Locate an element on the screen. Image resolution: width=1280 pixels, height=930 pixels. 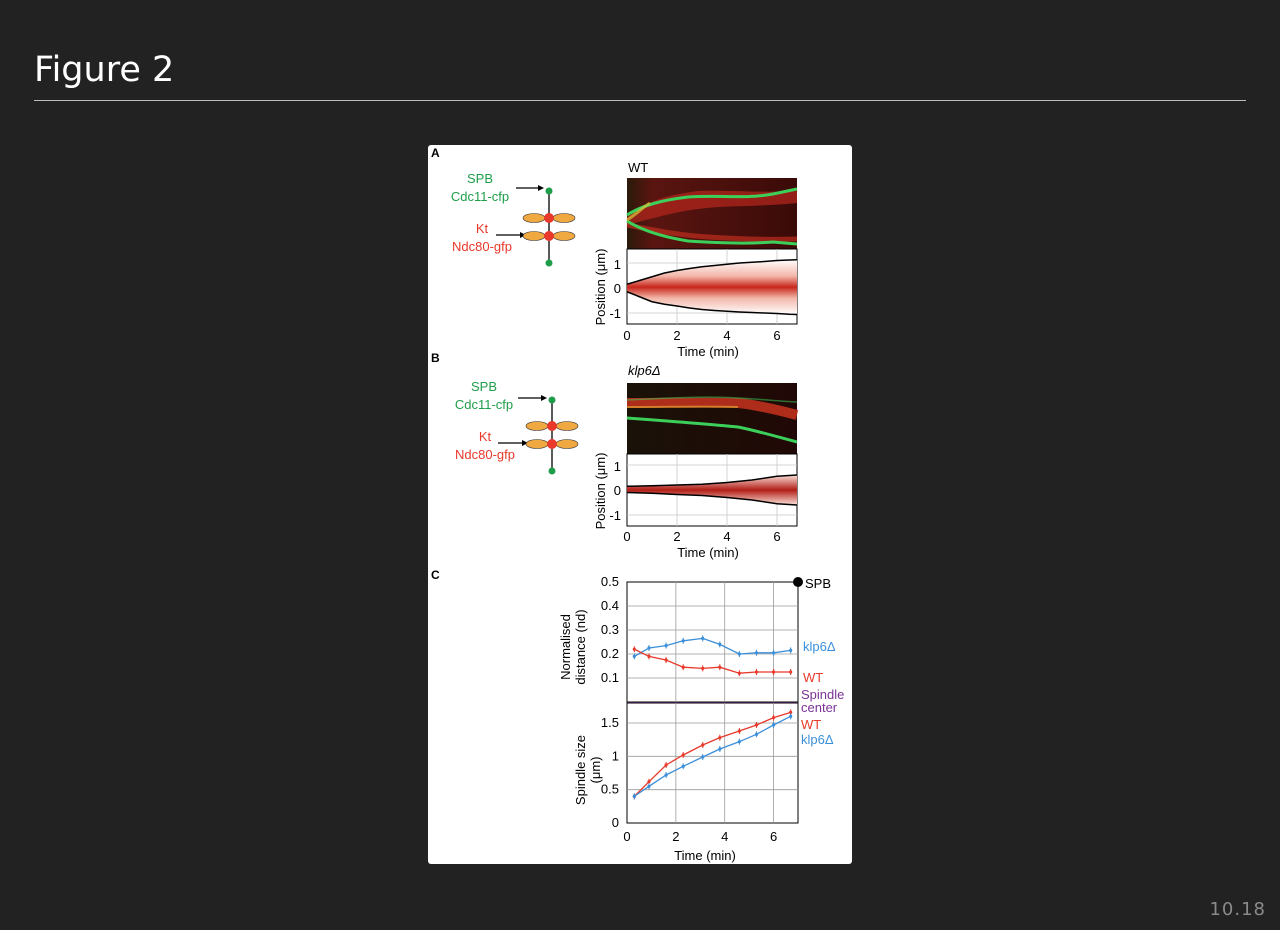
distance-yticks: 0.5 0.4 0.3 0.2 0.1 is located at coordinates (610, 629).